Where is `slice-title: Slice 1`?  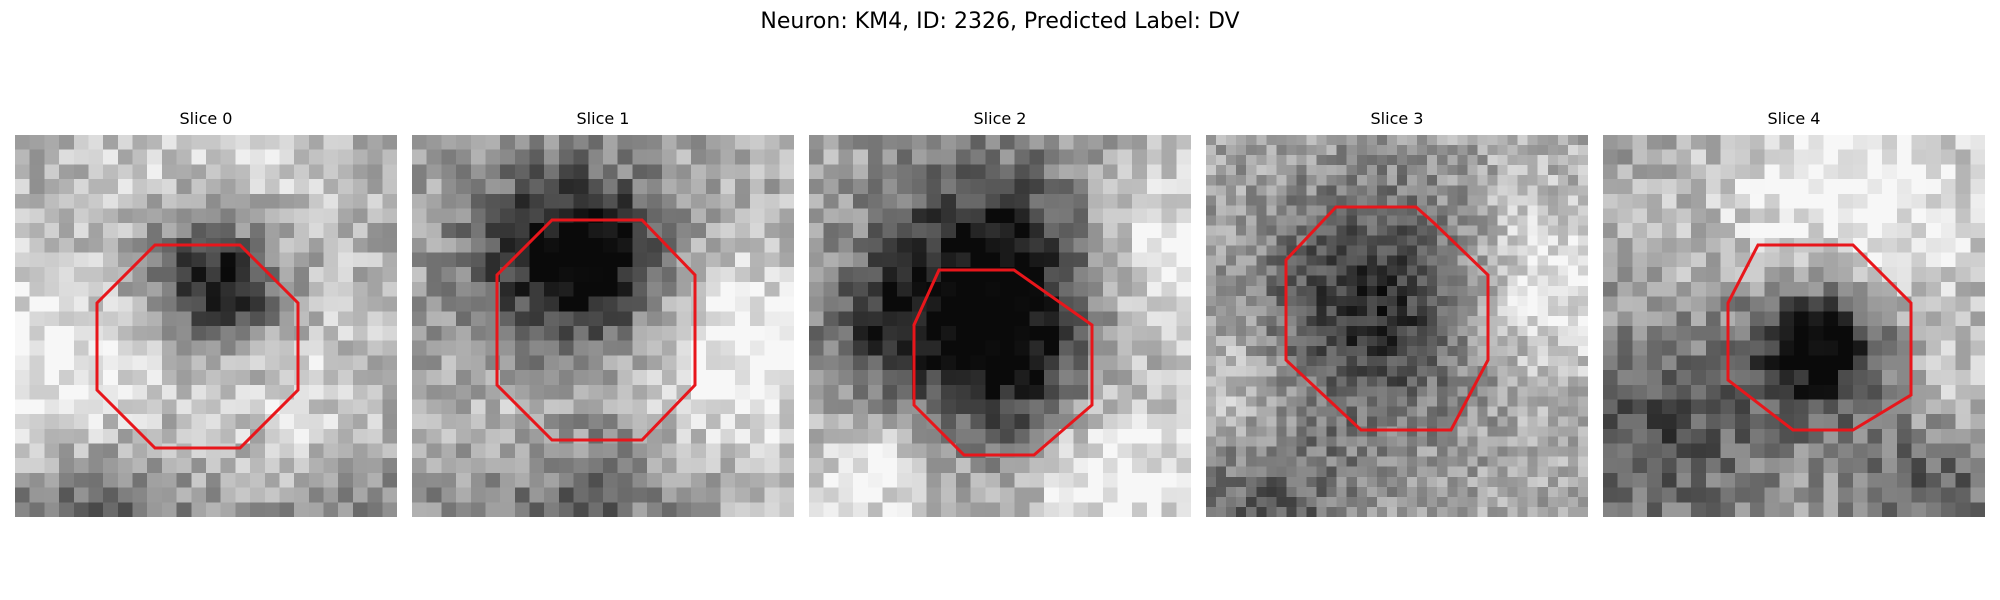 slice-title: Slice 1 is located at coordinates (603, 118).